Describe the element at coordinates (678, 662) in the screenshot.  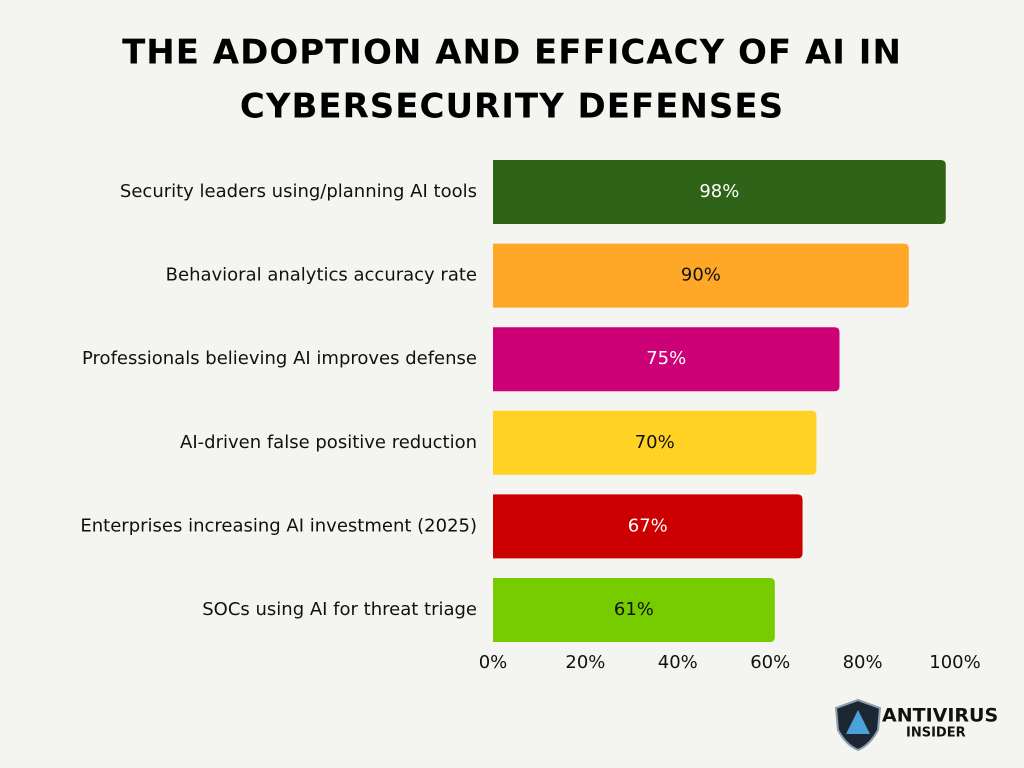
I see `x-tick-label: 40%` at that location.